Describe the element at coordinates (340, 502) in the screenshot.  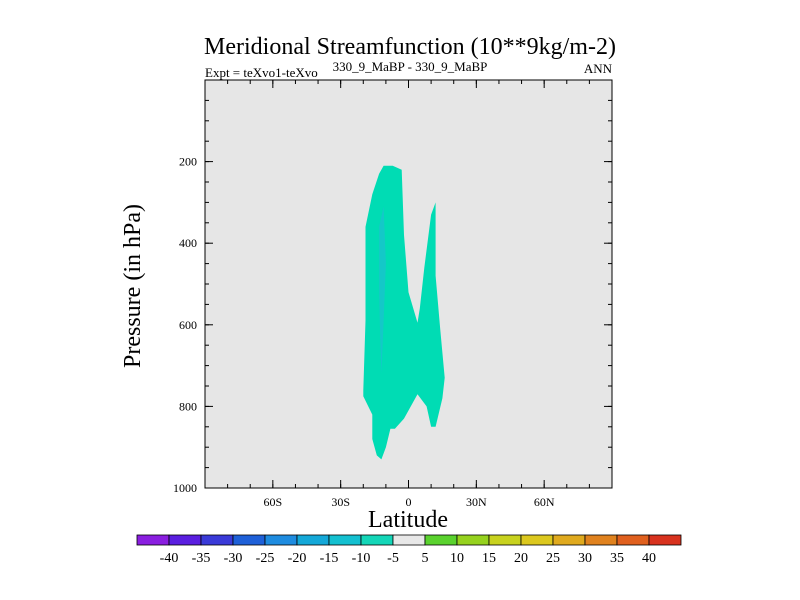
I see `x-tick-label: 30S` at that location.